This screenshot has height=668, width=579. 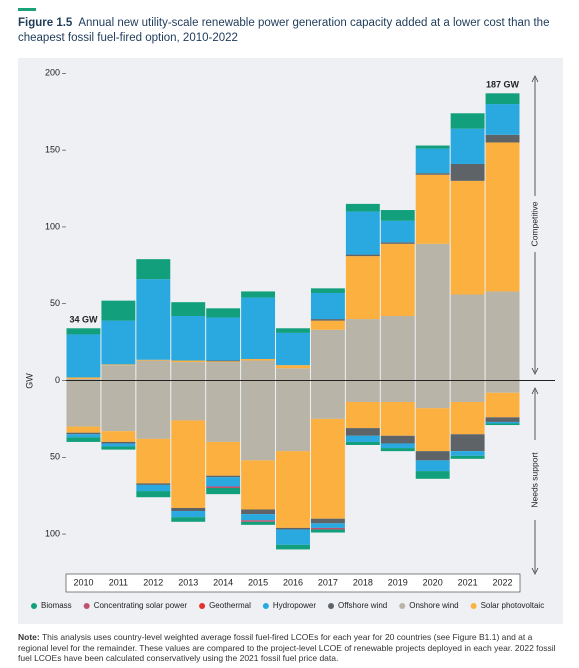 I want to click on region-label: Needs support, so click(x=534, y=480).